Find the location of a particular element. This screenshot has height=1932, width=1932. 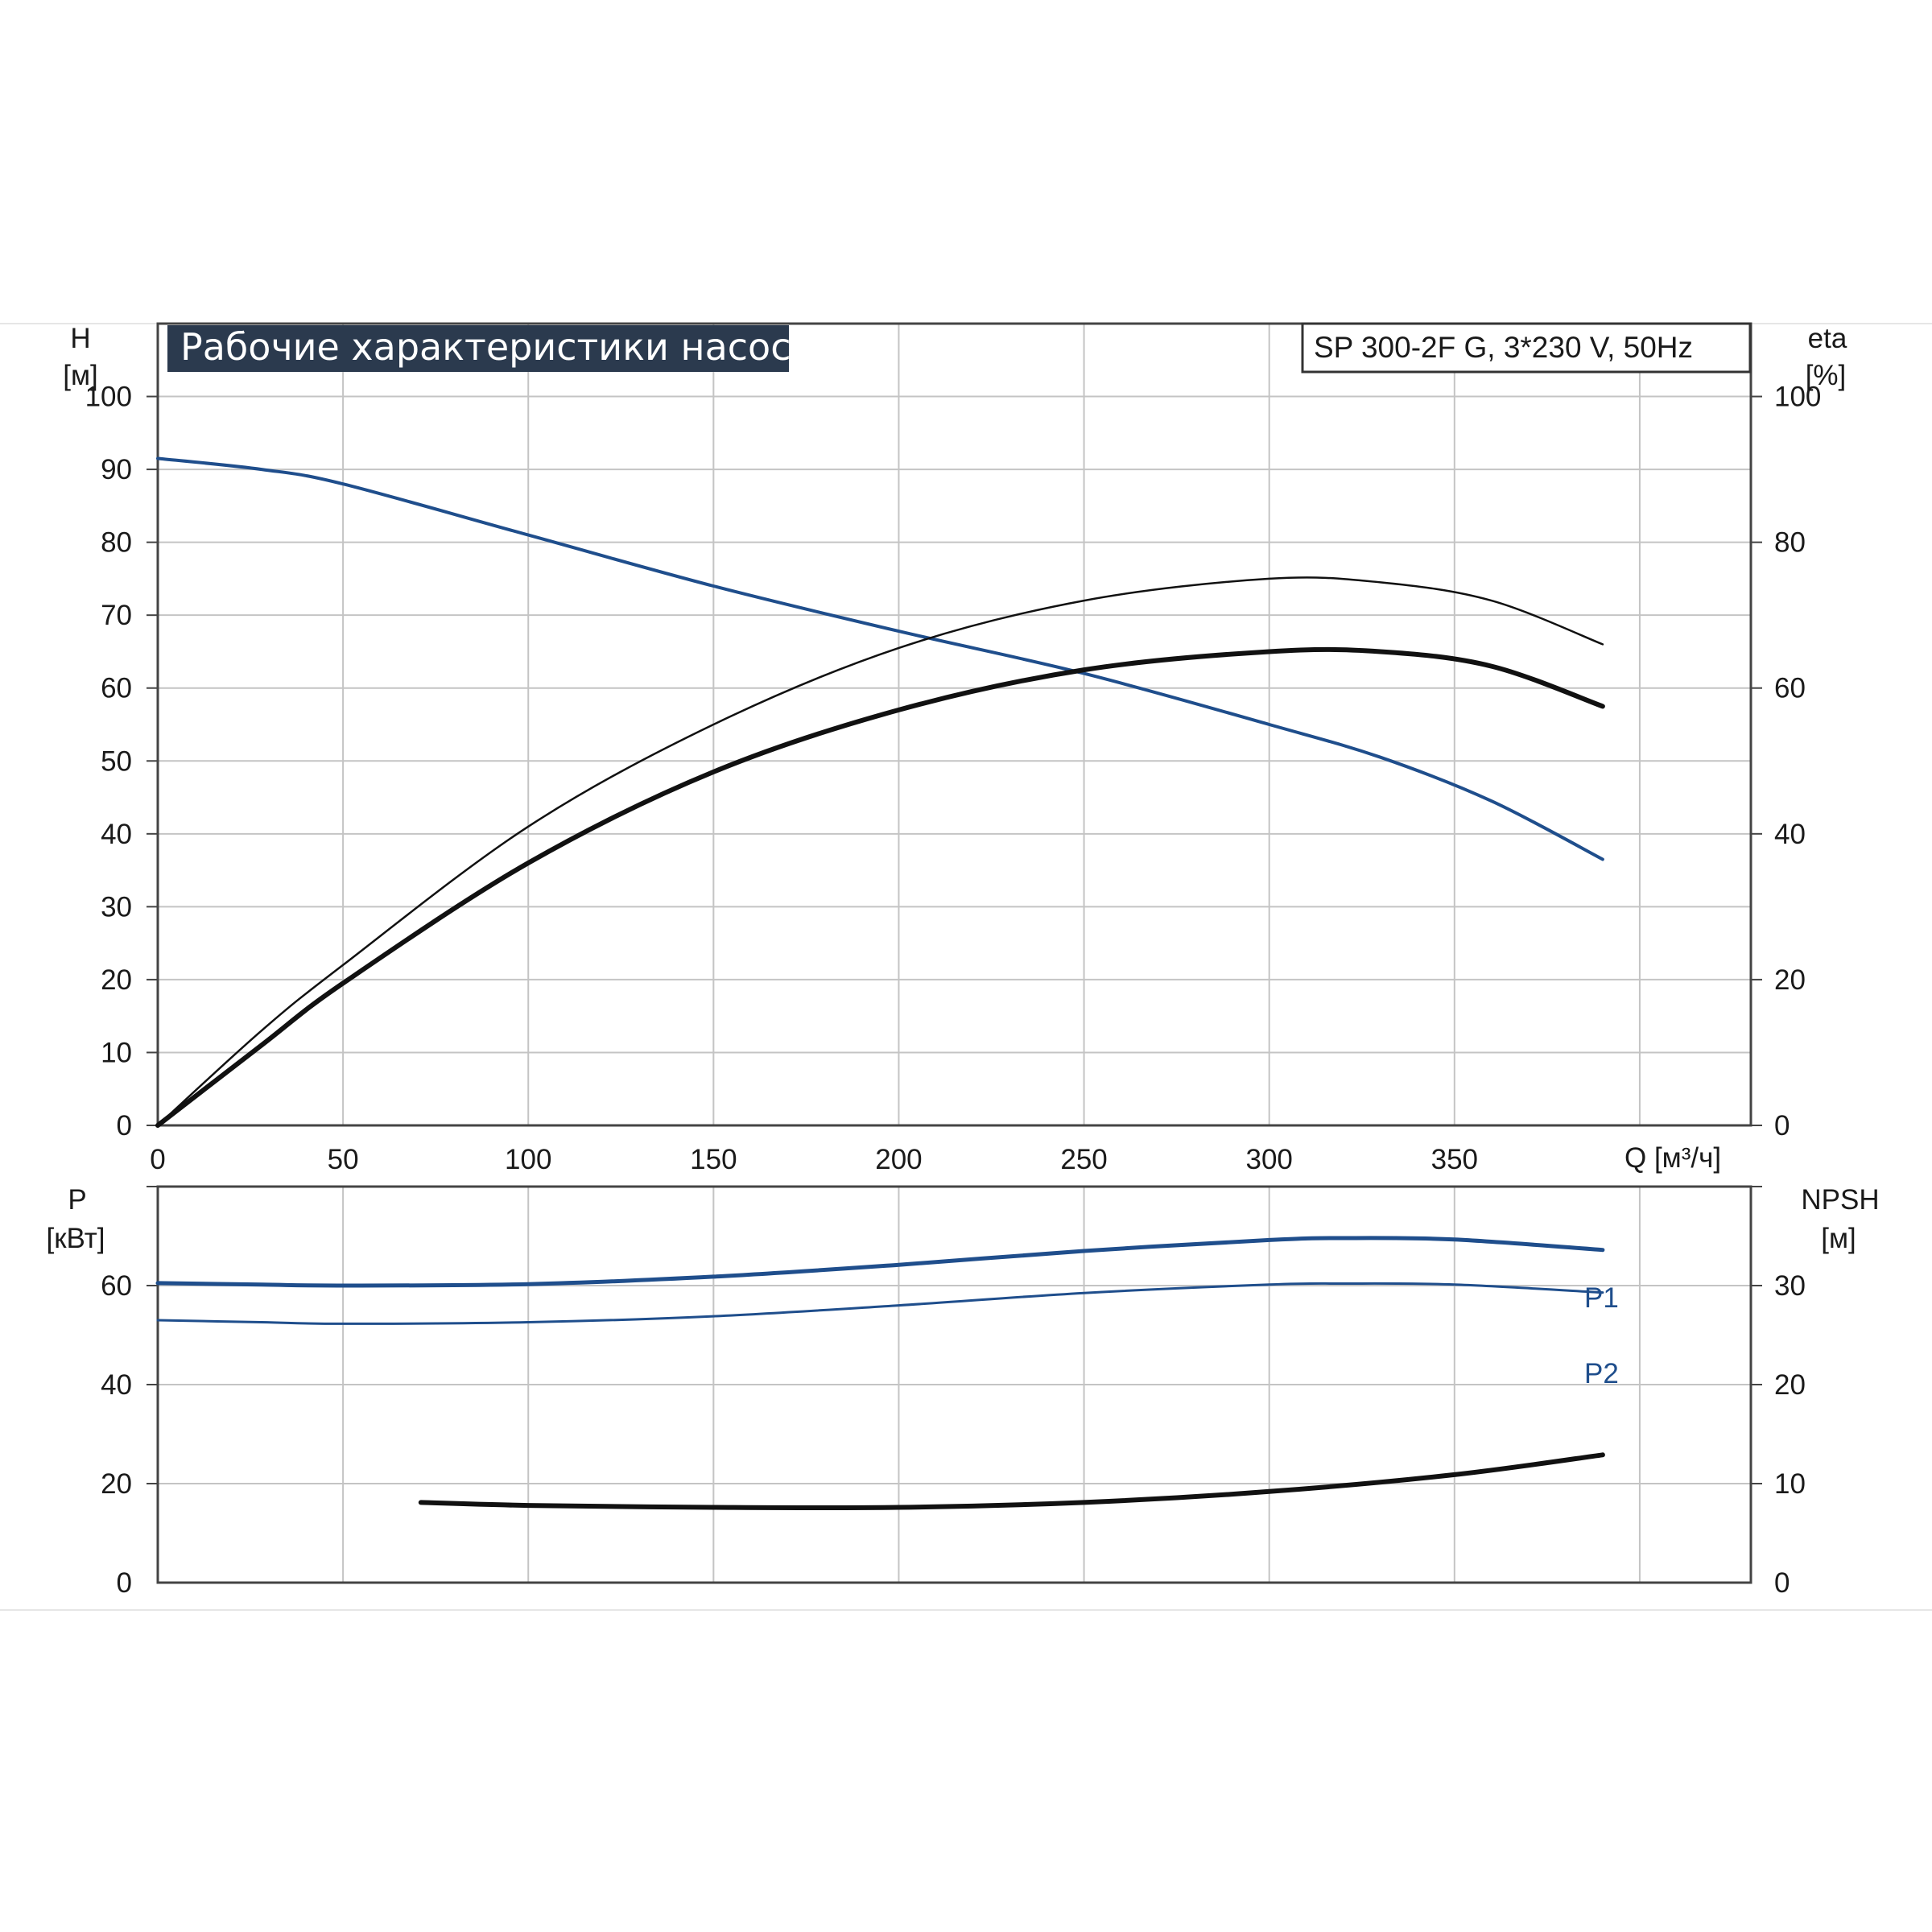

chart-title: Рабочие характеристики насоса is located at coordinates (497, 347).